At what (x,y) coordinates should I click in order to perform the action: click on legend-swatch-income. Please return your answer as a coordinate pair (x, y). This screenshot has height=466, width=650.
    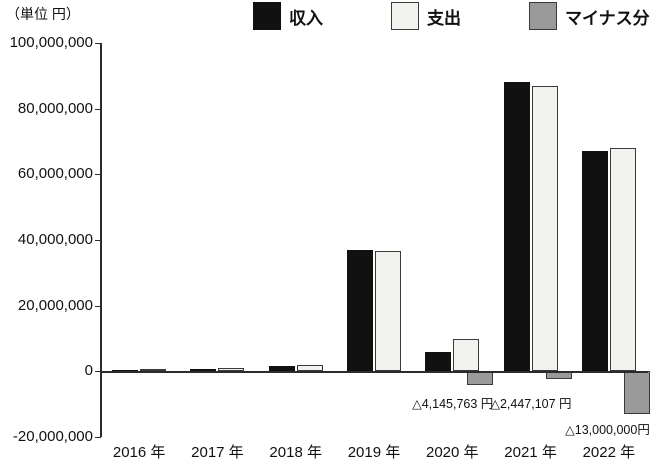
    Looking at the image, I should click on (267, 16).